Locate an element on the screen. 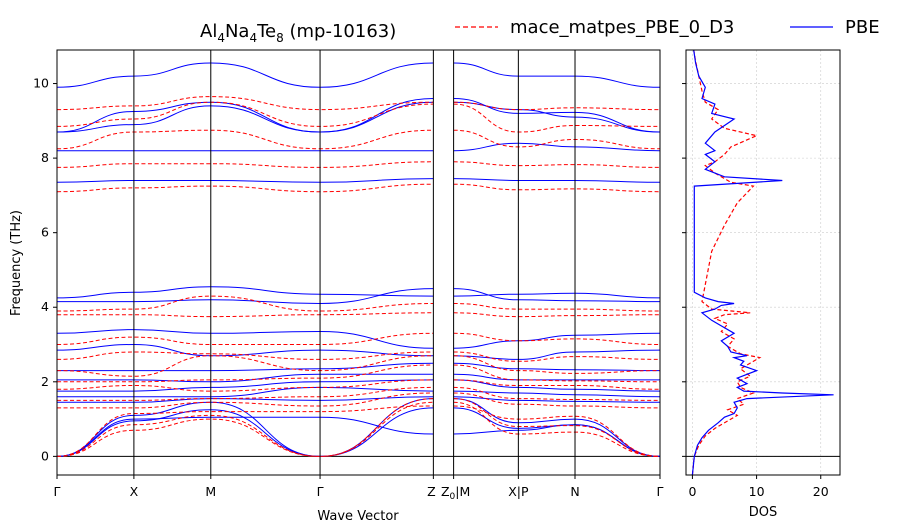  x-tick-label-5: Z0|M is located at coordinates (455, 493).